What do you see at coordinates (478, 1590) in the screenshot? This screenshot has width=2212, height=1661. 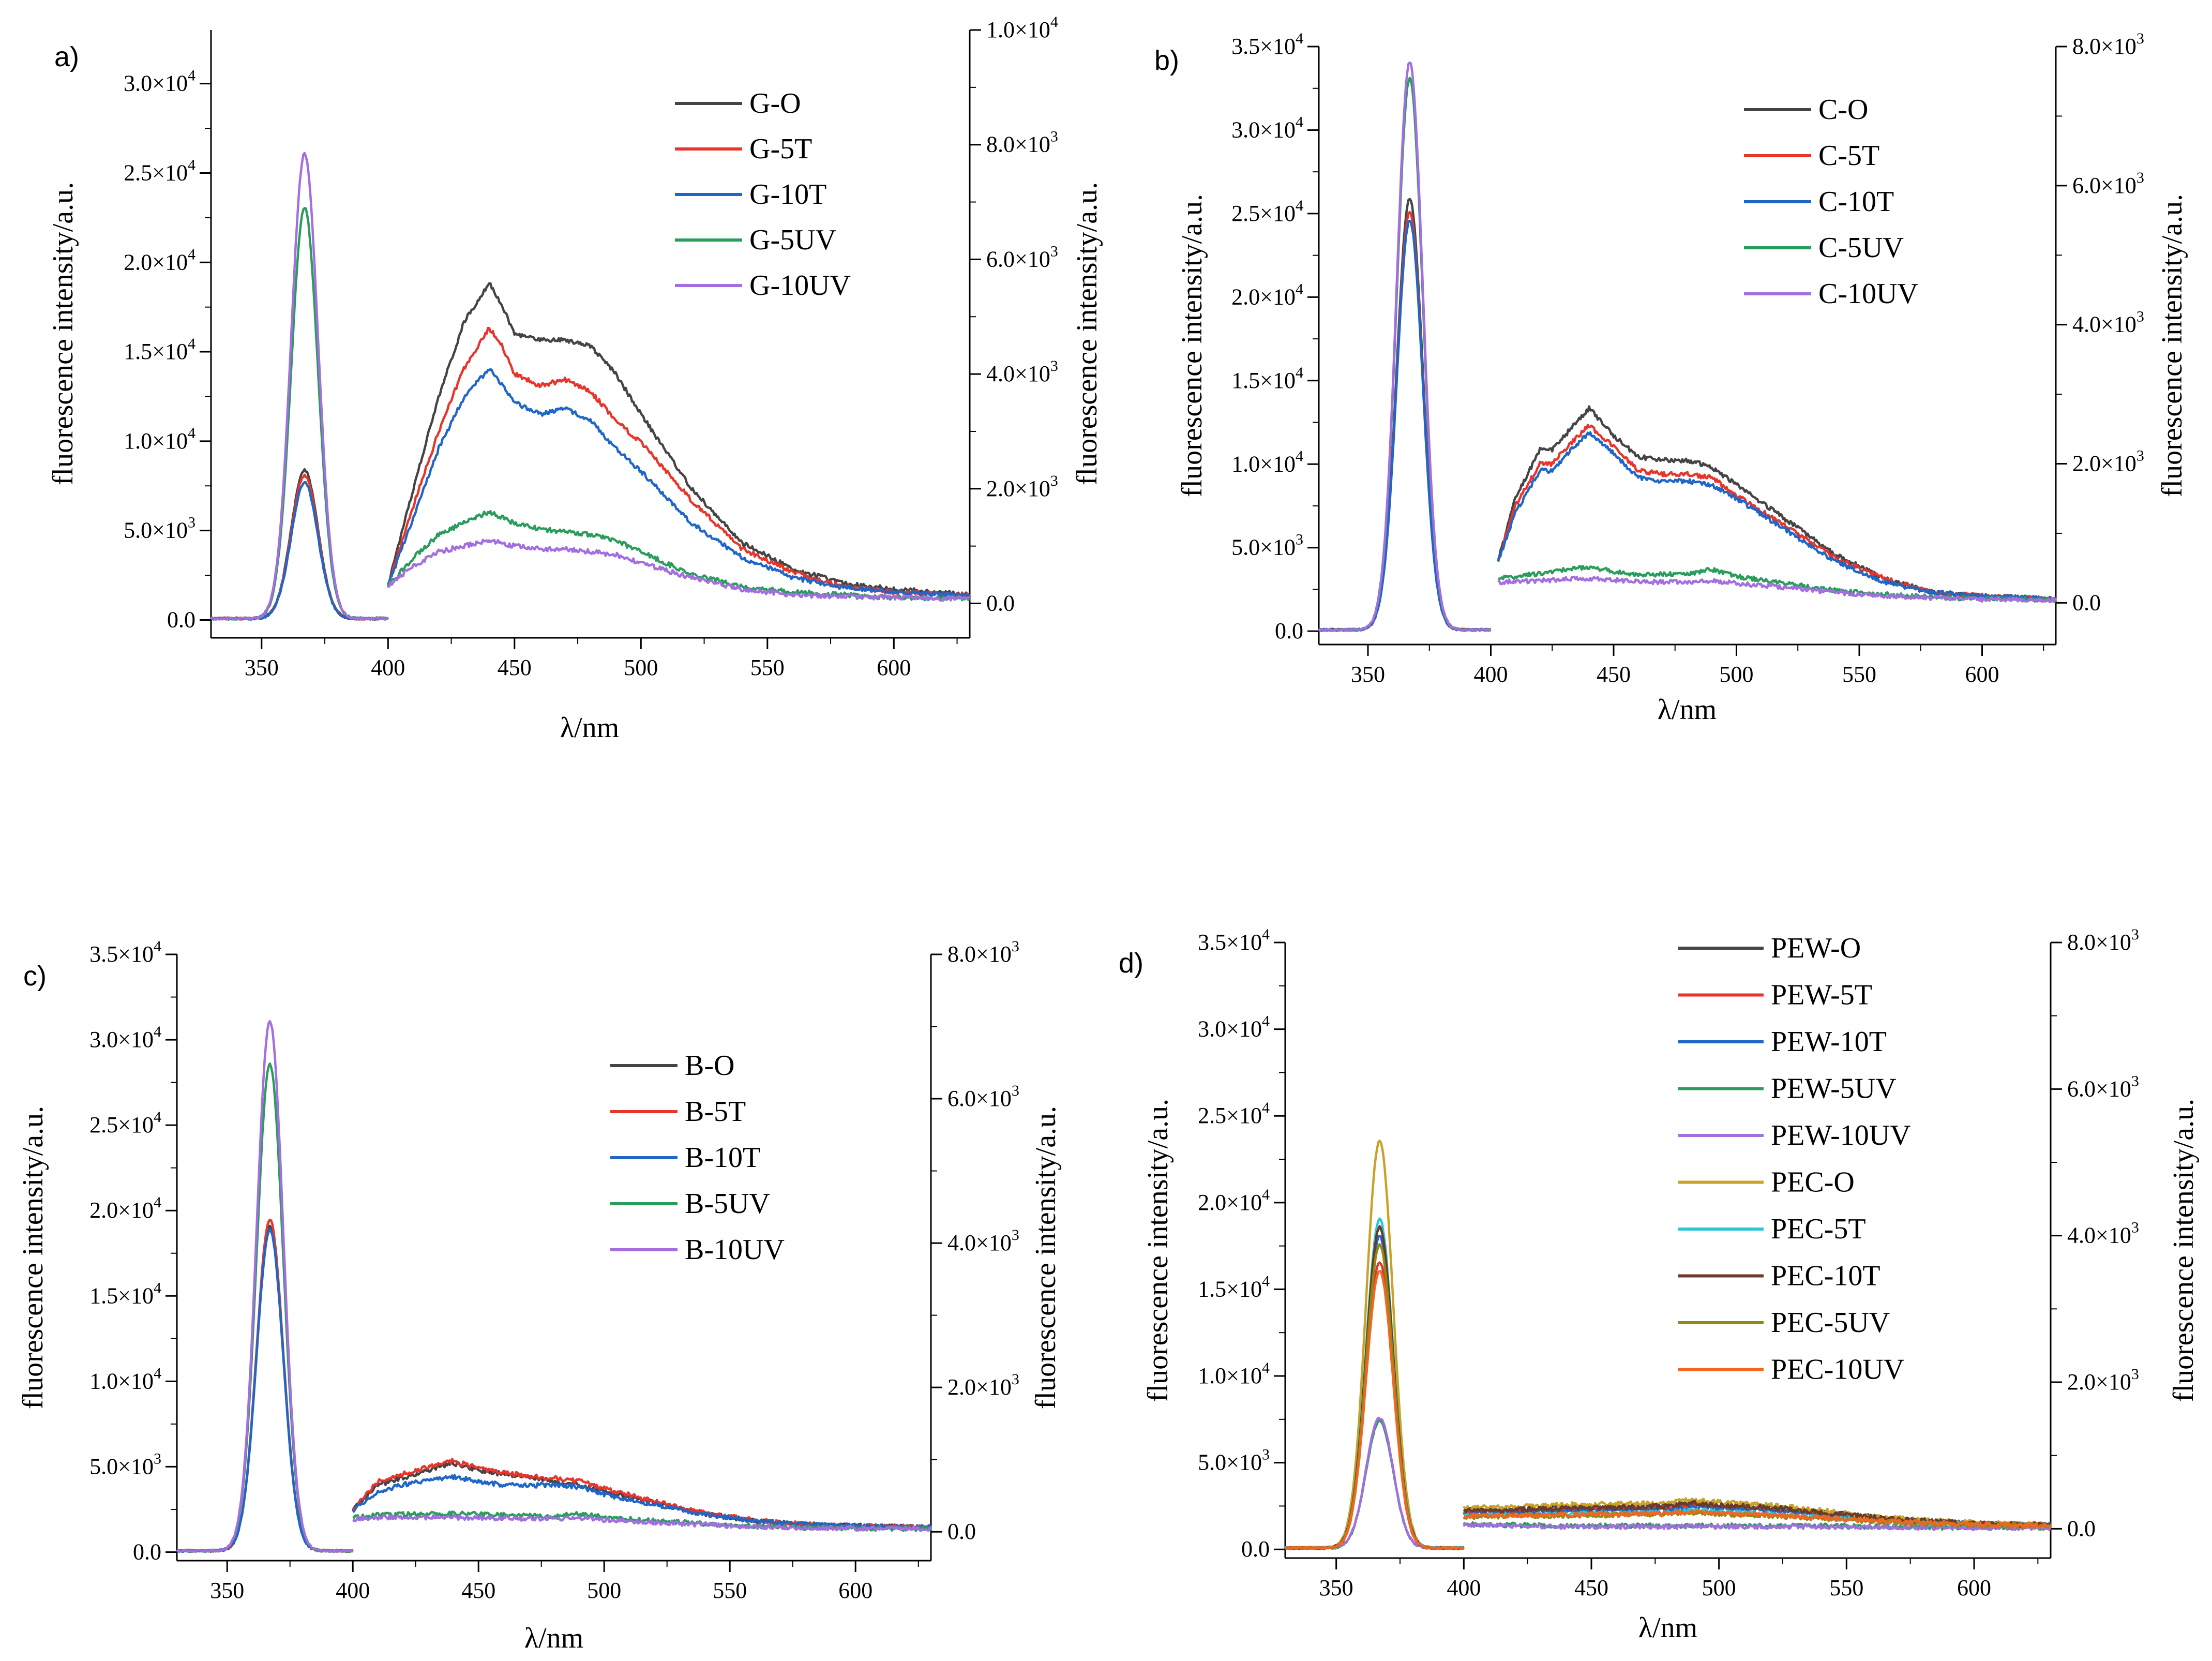 I see `x-tick-label: 450` at bounding box center [478, 1590].